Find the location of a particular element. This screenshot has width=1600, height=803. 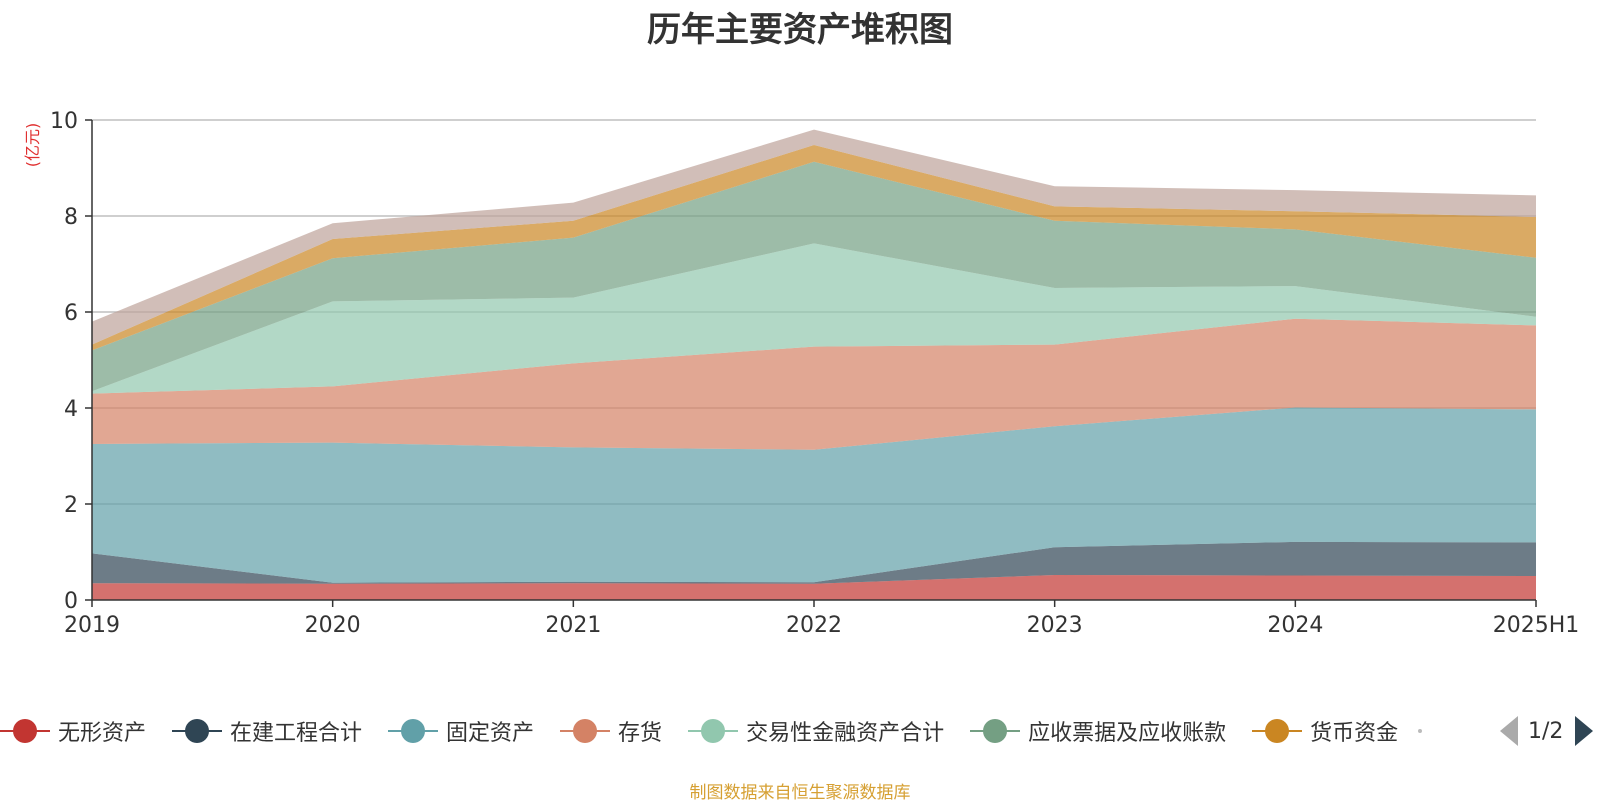

legend-item: 在建工程合计 is located at coordinates (267, 731).